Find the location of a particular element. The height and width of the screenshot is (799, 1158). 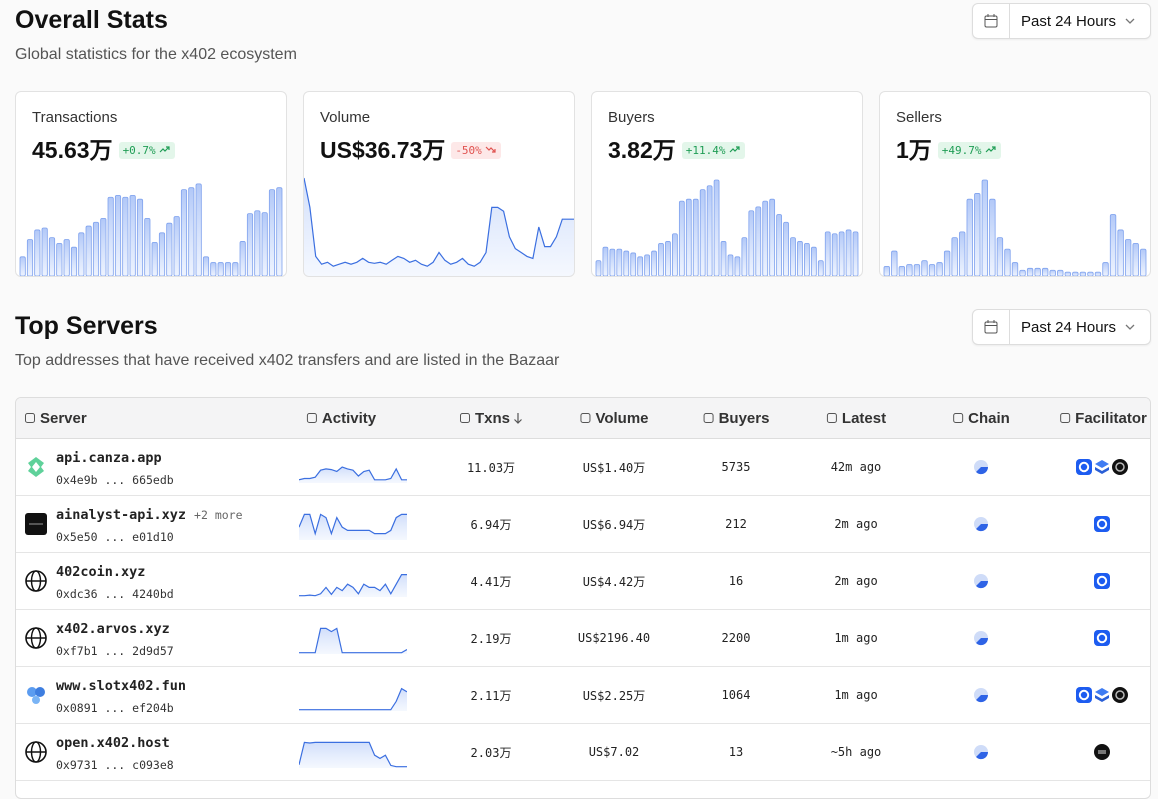

cell-txns: 2.03万 is located at coordinates (491, 752).